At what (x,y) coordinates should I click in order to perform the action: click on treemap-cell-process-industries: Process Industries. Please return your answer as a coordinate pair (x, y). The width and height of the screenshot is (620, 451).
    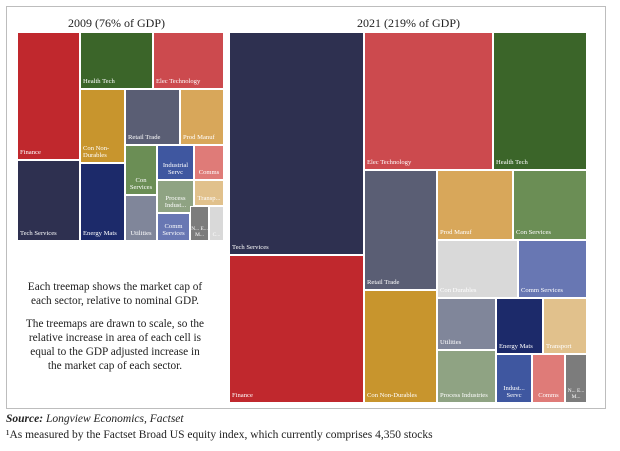
    Looking at the image, I should click on (466, 376).